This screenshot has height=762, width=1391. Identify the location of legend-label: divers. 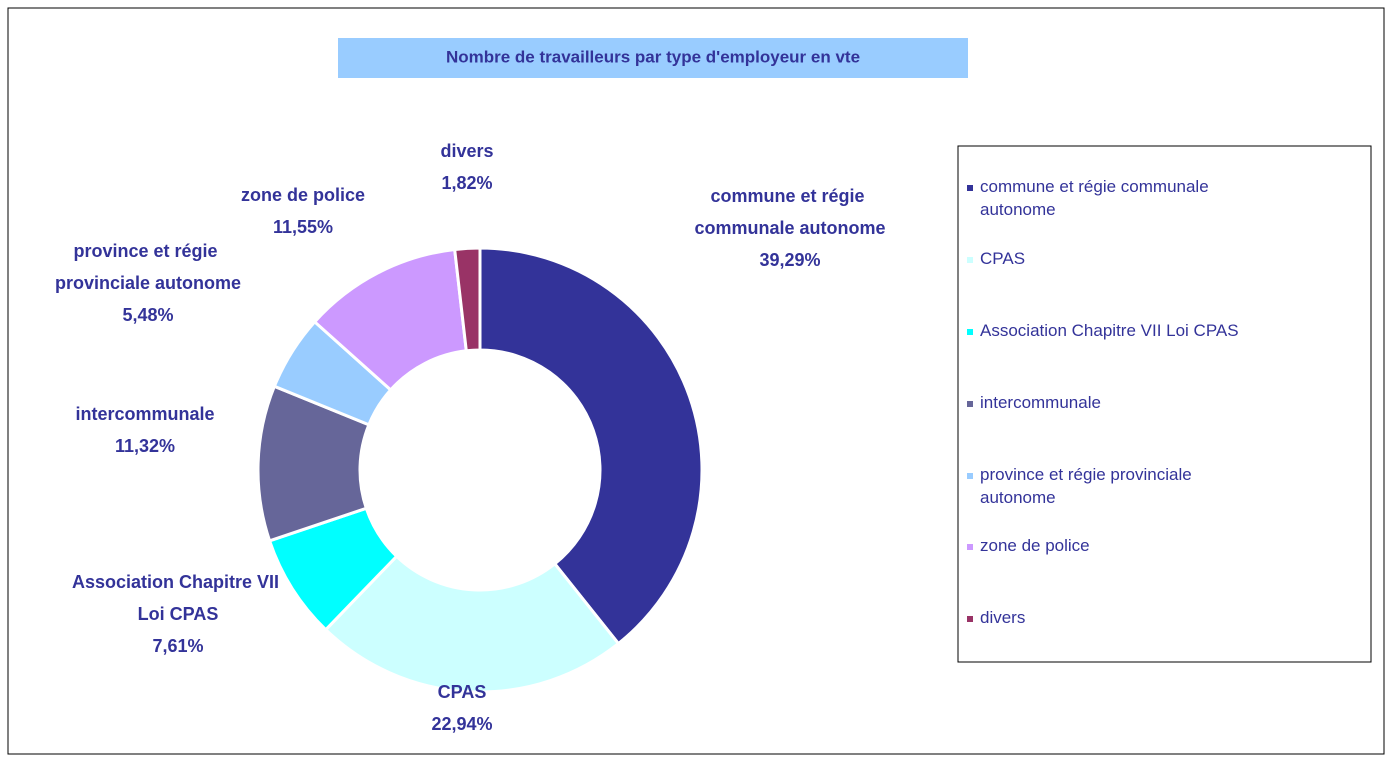
(1002, 617).